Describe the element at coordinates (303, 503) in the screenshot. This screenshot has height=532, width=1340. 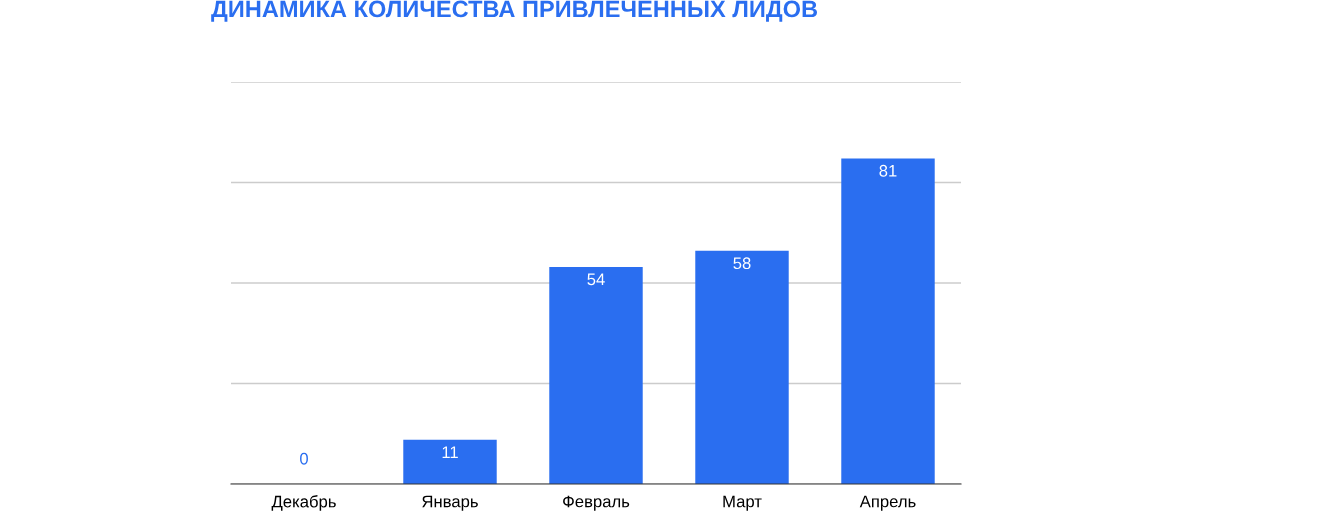
I see `x-tick-label: Декабрь` at that location.